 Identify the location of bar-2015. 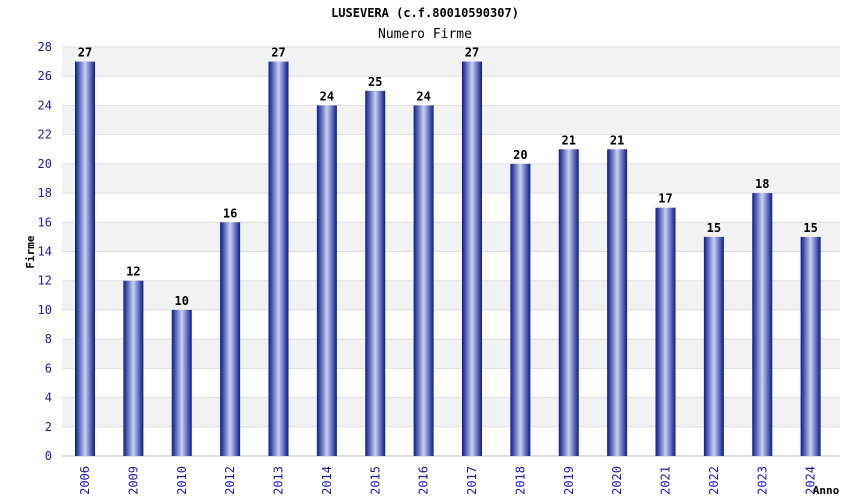
(375, 273).